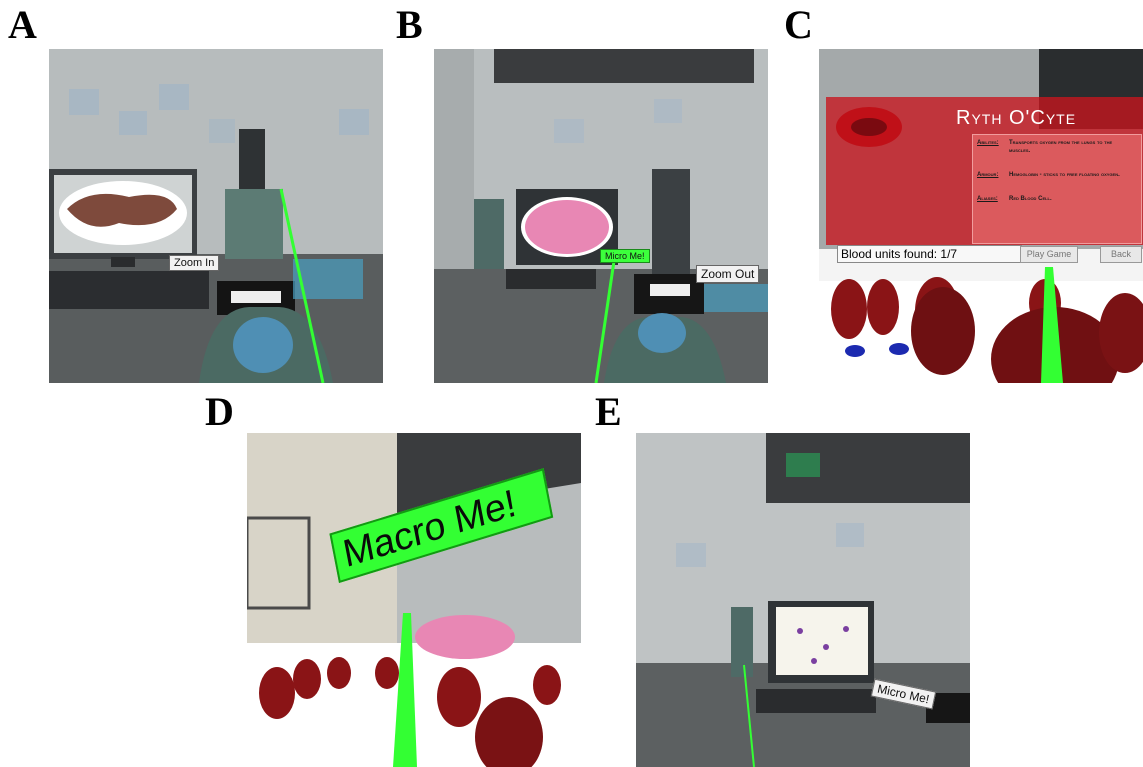  Describe the element at coordinates (409, 24) in the screenshot. I see `panel-letter-b: B` at that location.